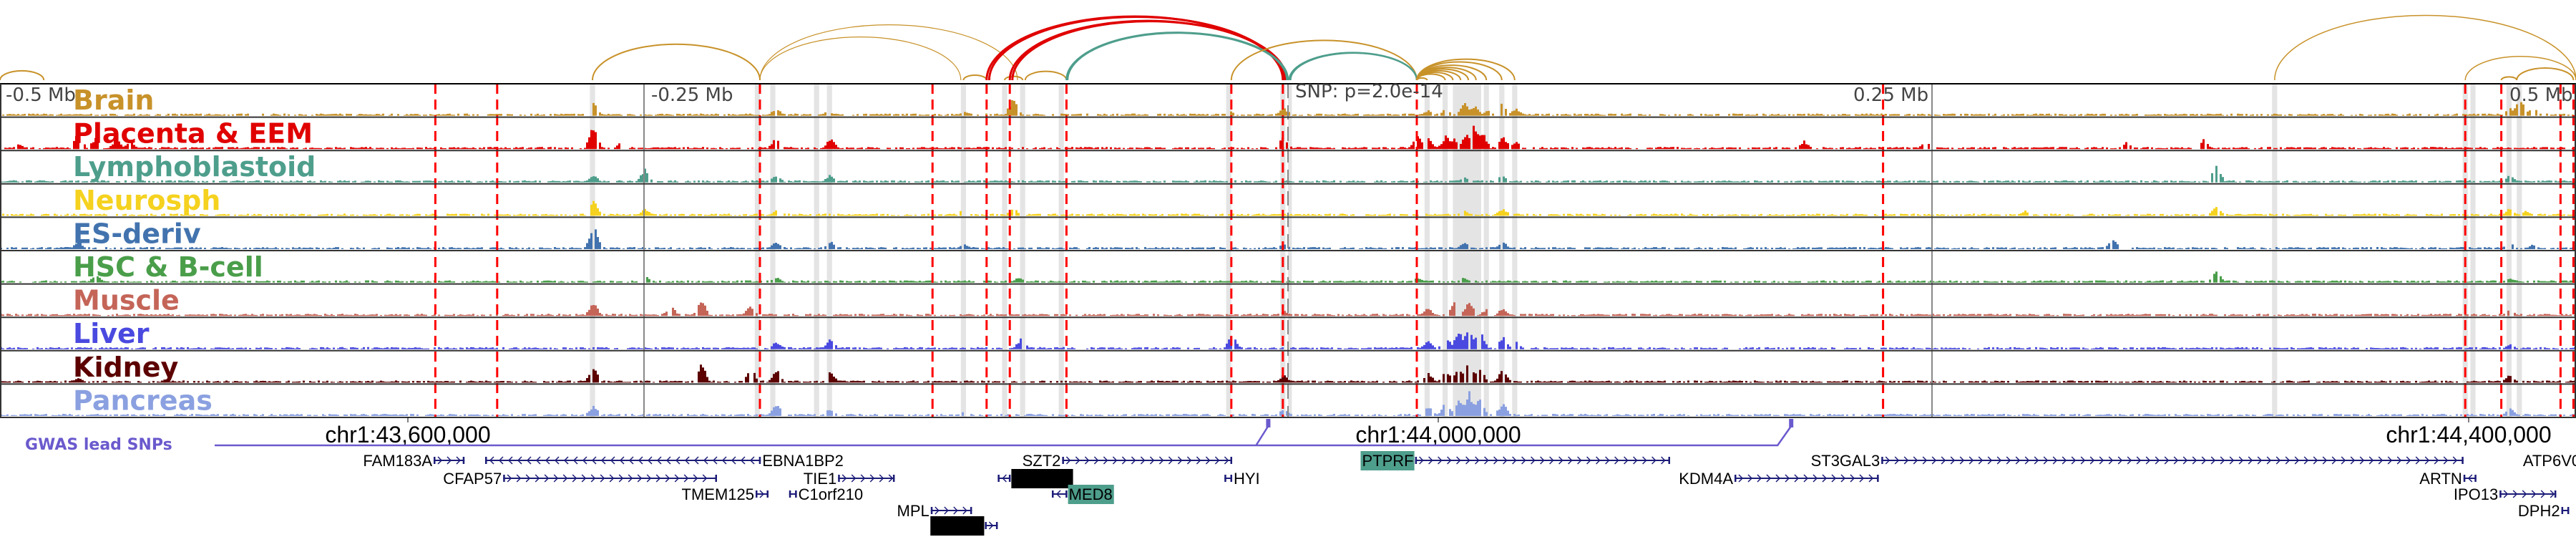 The width and height of the screenshot is (2576, 537). I want to click on track-label: Pancreas, so click(143, 400).